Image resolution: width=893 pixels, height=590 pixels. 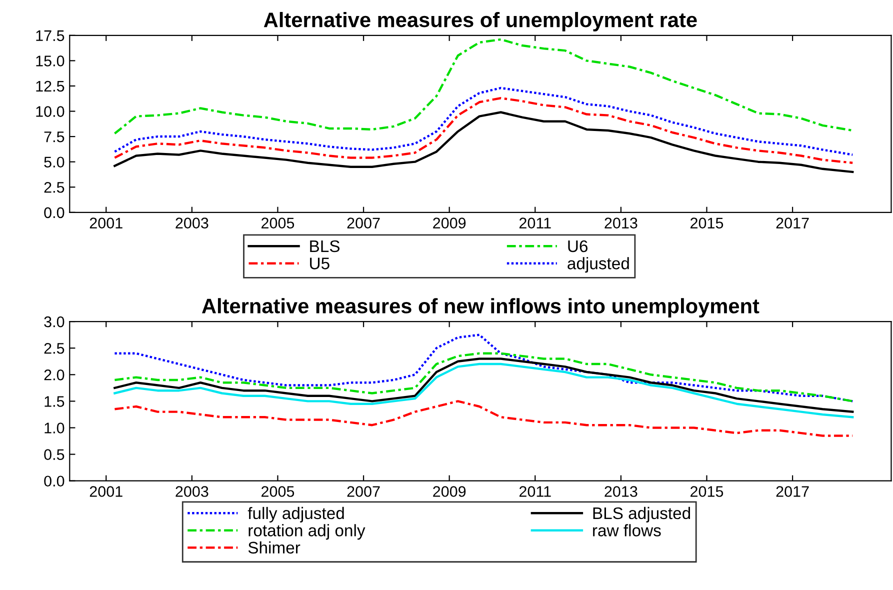 What do you see at coordinates (54, 162) in the screenshot?
I see `y-tick-label: 5.0` at bounding box center [54, 162].